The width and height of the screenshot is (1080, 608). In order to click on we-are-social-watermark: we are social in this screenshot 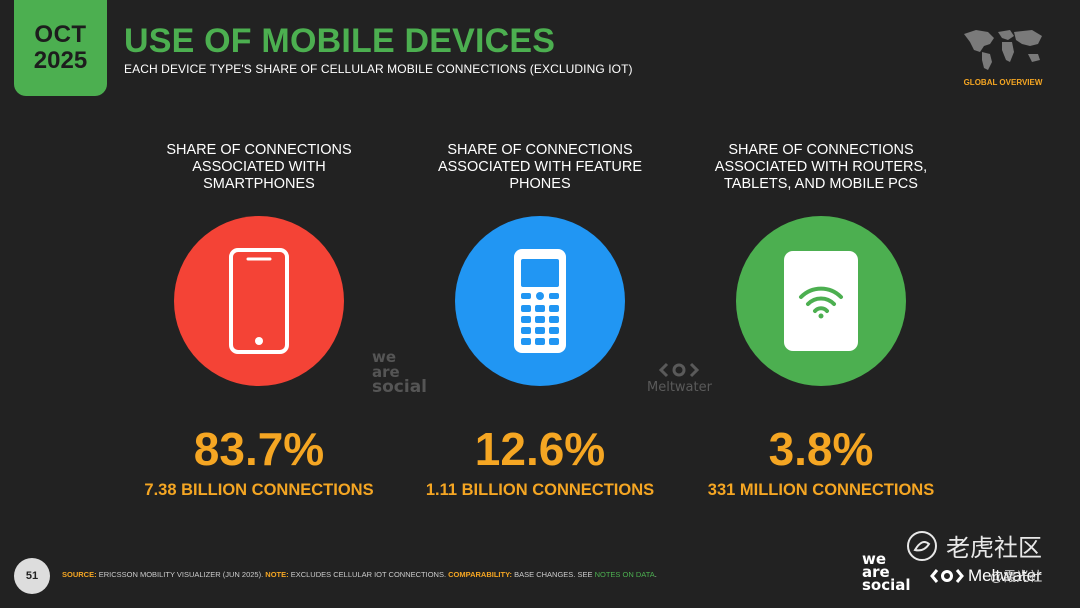, I will do `click(400, 372)`.